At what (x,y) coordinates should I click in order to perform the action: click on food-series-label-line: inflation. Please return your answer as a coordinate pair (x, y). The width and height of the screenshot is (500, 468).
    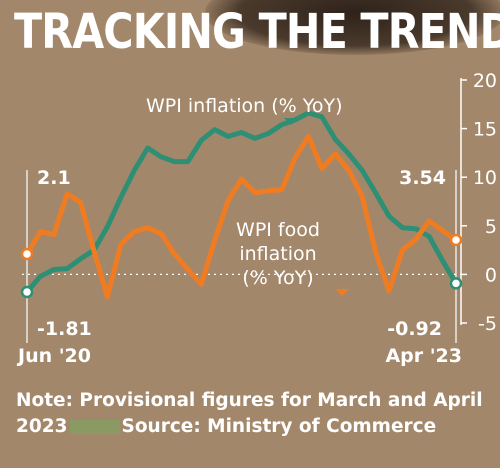
    Looking at the image, I should click on (277, 254).